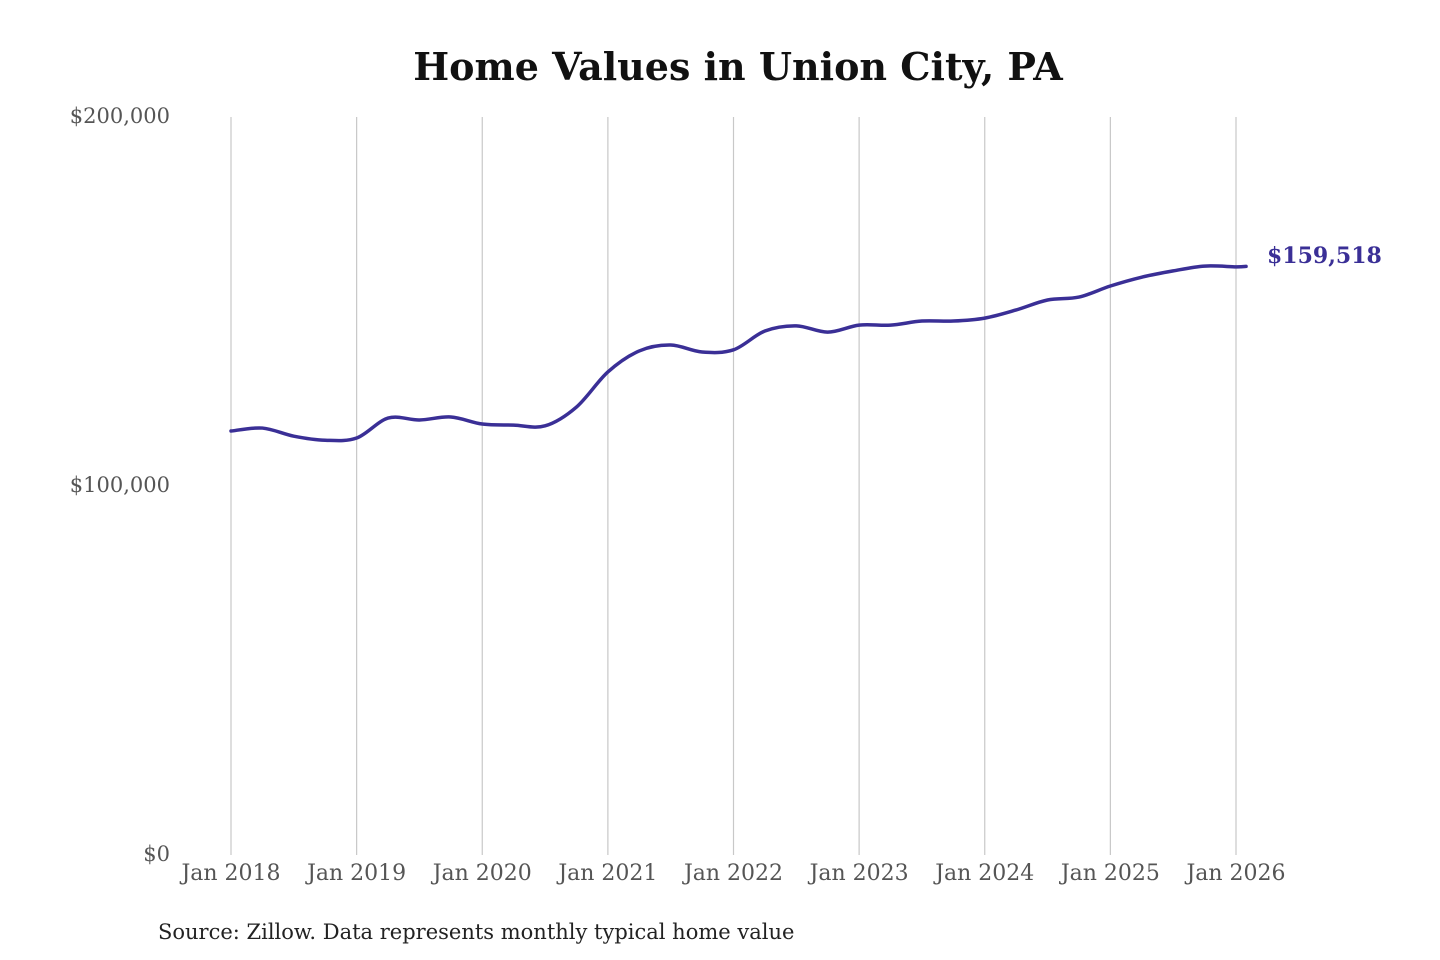  What do you see at coordinates (1234, 873) in the screenshot?
I see `x-tick-label: Jan 2026` at bounding box center [1234, 873].